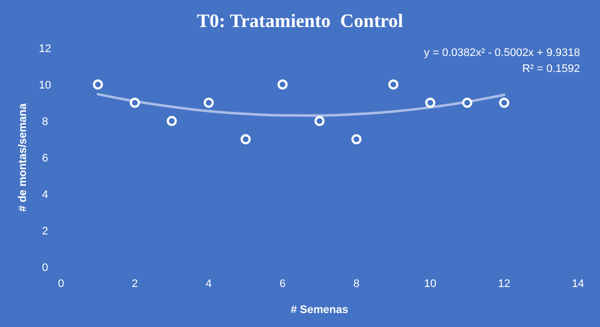 The height and width of the screenshot is (327, 600). Describe the element at coordinates (135, 284) in the screenshot. I see `x-tick-label: 2` at that location.